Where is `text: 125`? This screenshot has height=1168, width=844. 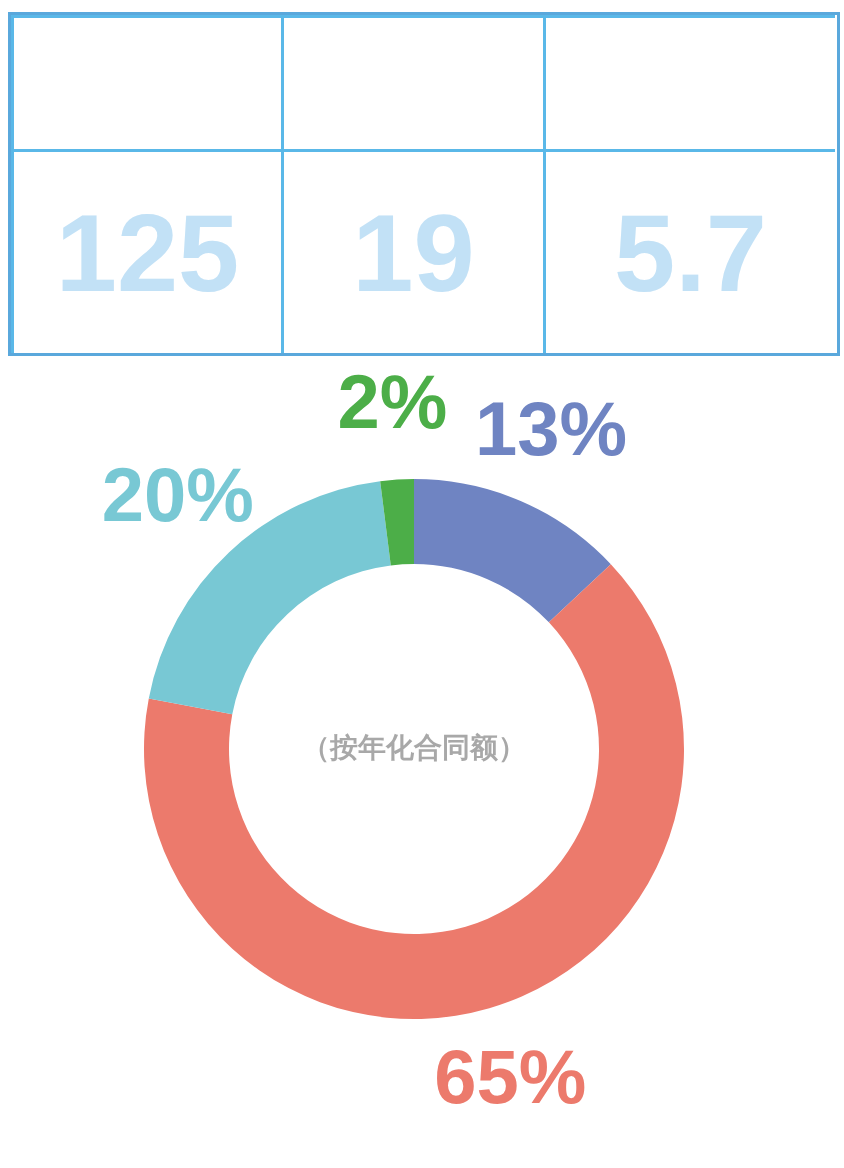
text: 125 is located at coordinates (146, 251).